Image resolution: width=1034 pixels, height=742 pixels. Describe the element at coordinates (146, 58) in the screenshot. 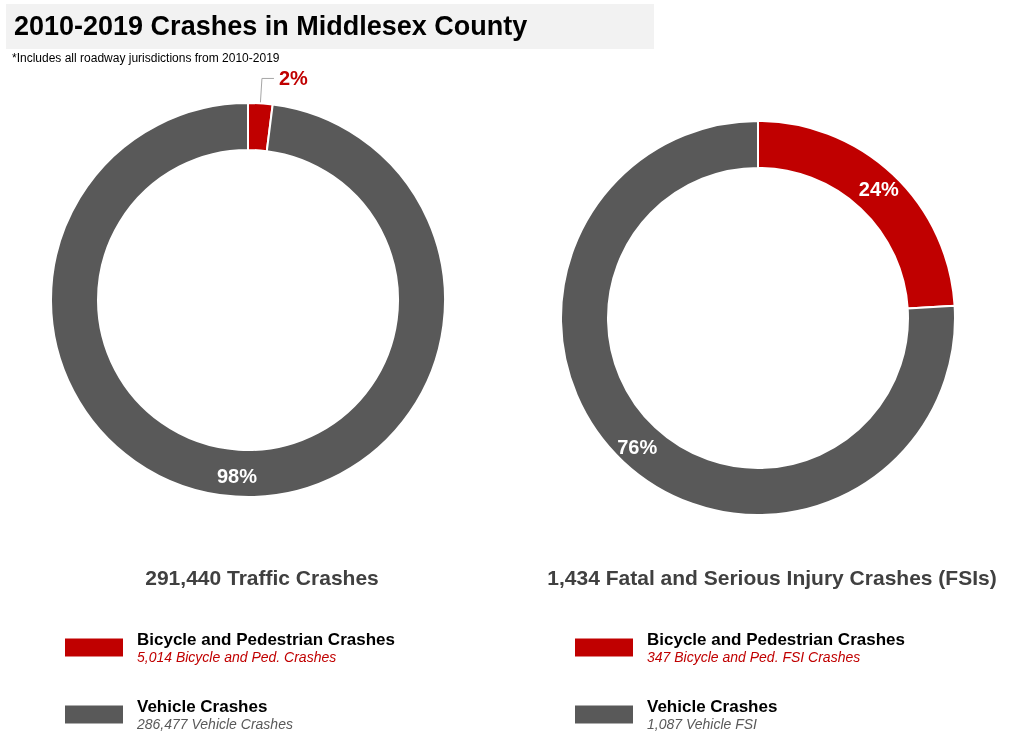

I see `chart-subtitle: *Includes all roadway jurisdictions from 2010-2019` at that location.